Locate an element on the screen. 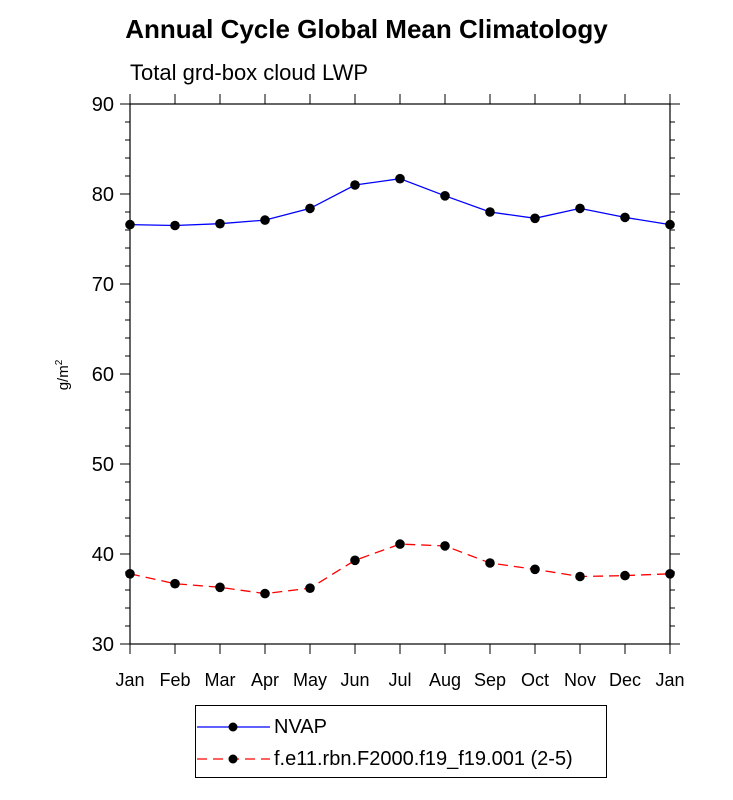 This screenshot has height=800, width=733. legend-entry-model: f.e11.rbn.F2000.f19_f19.001 (2-5) is located at coordinates (402, 759).